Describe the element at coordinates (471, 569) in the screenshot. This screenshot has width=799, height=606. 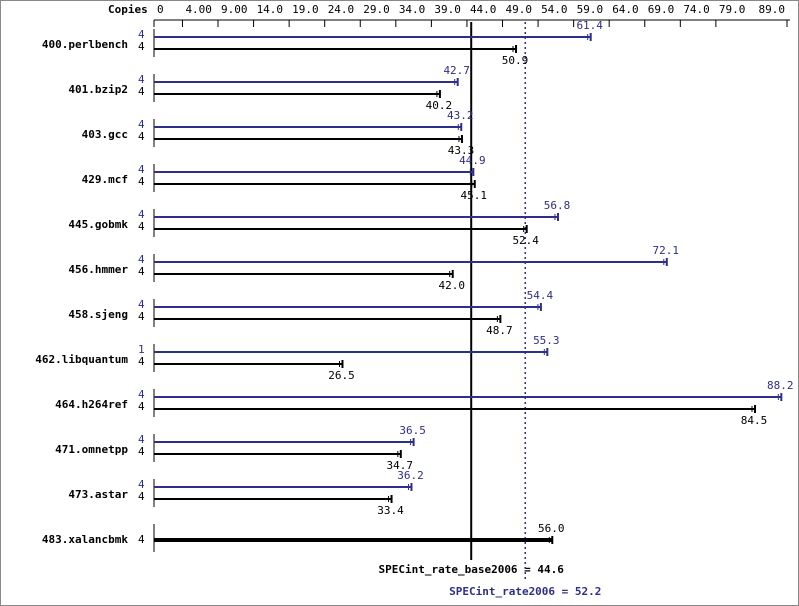
I see `reference-label: SPECint_rate_base2006 = 44.6` at that location.